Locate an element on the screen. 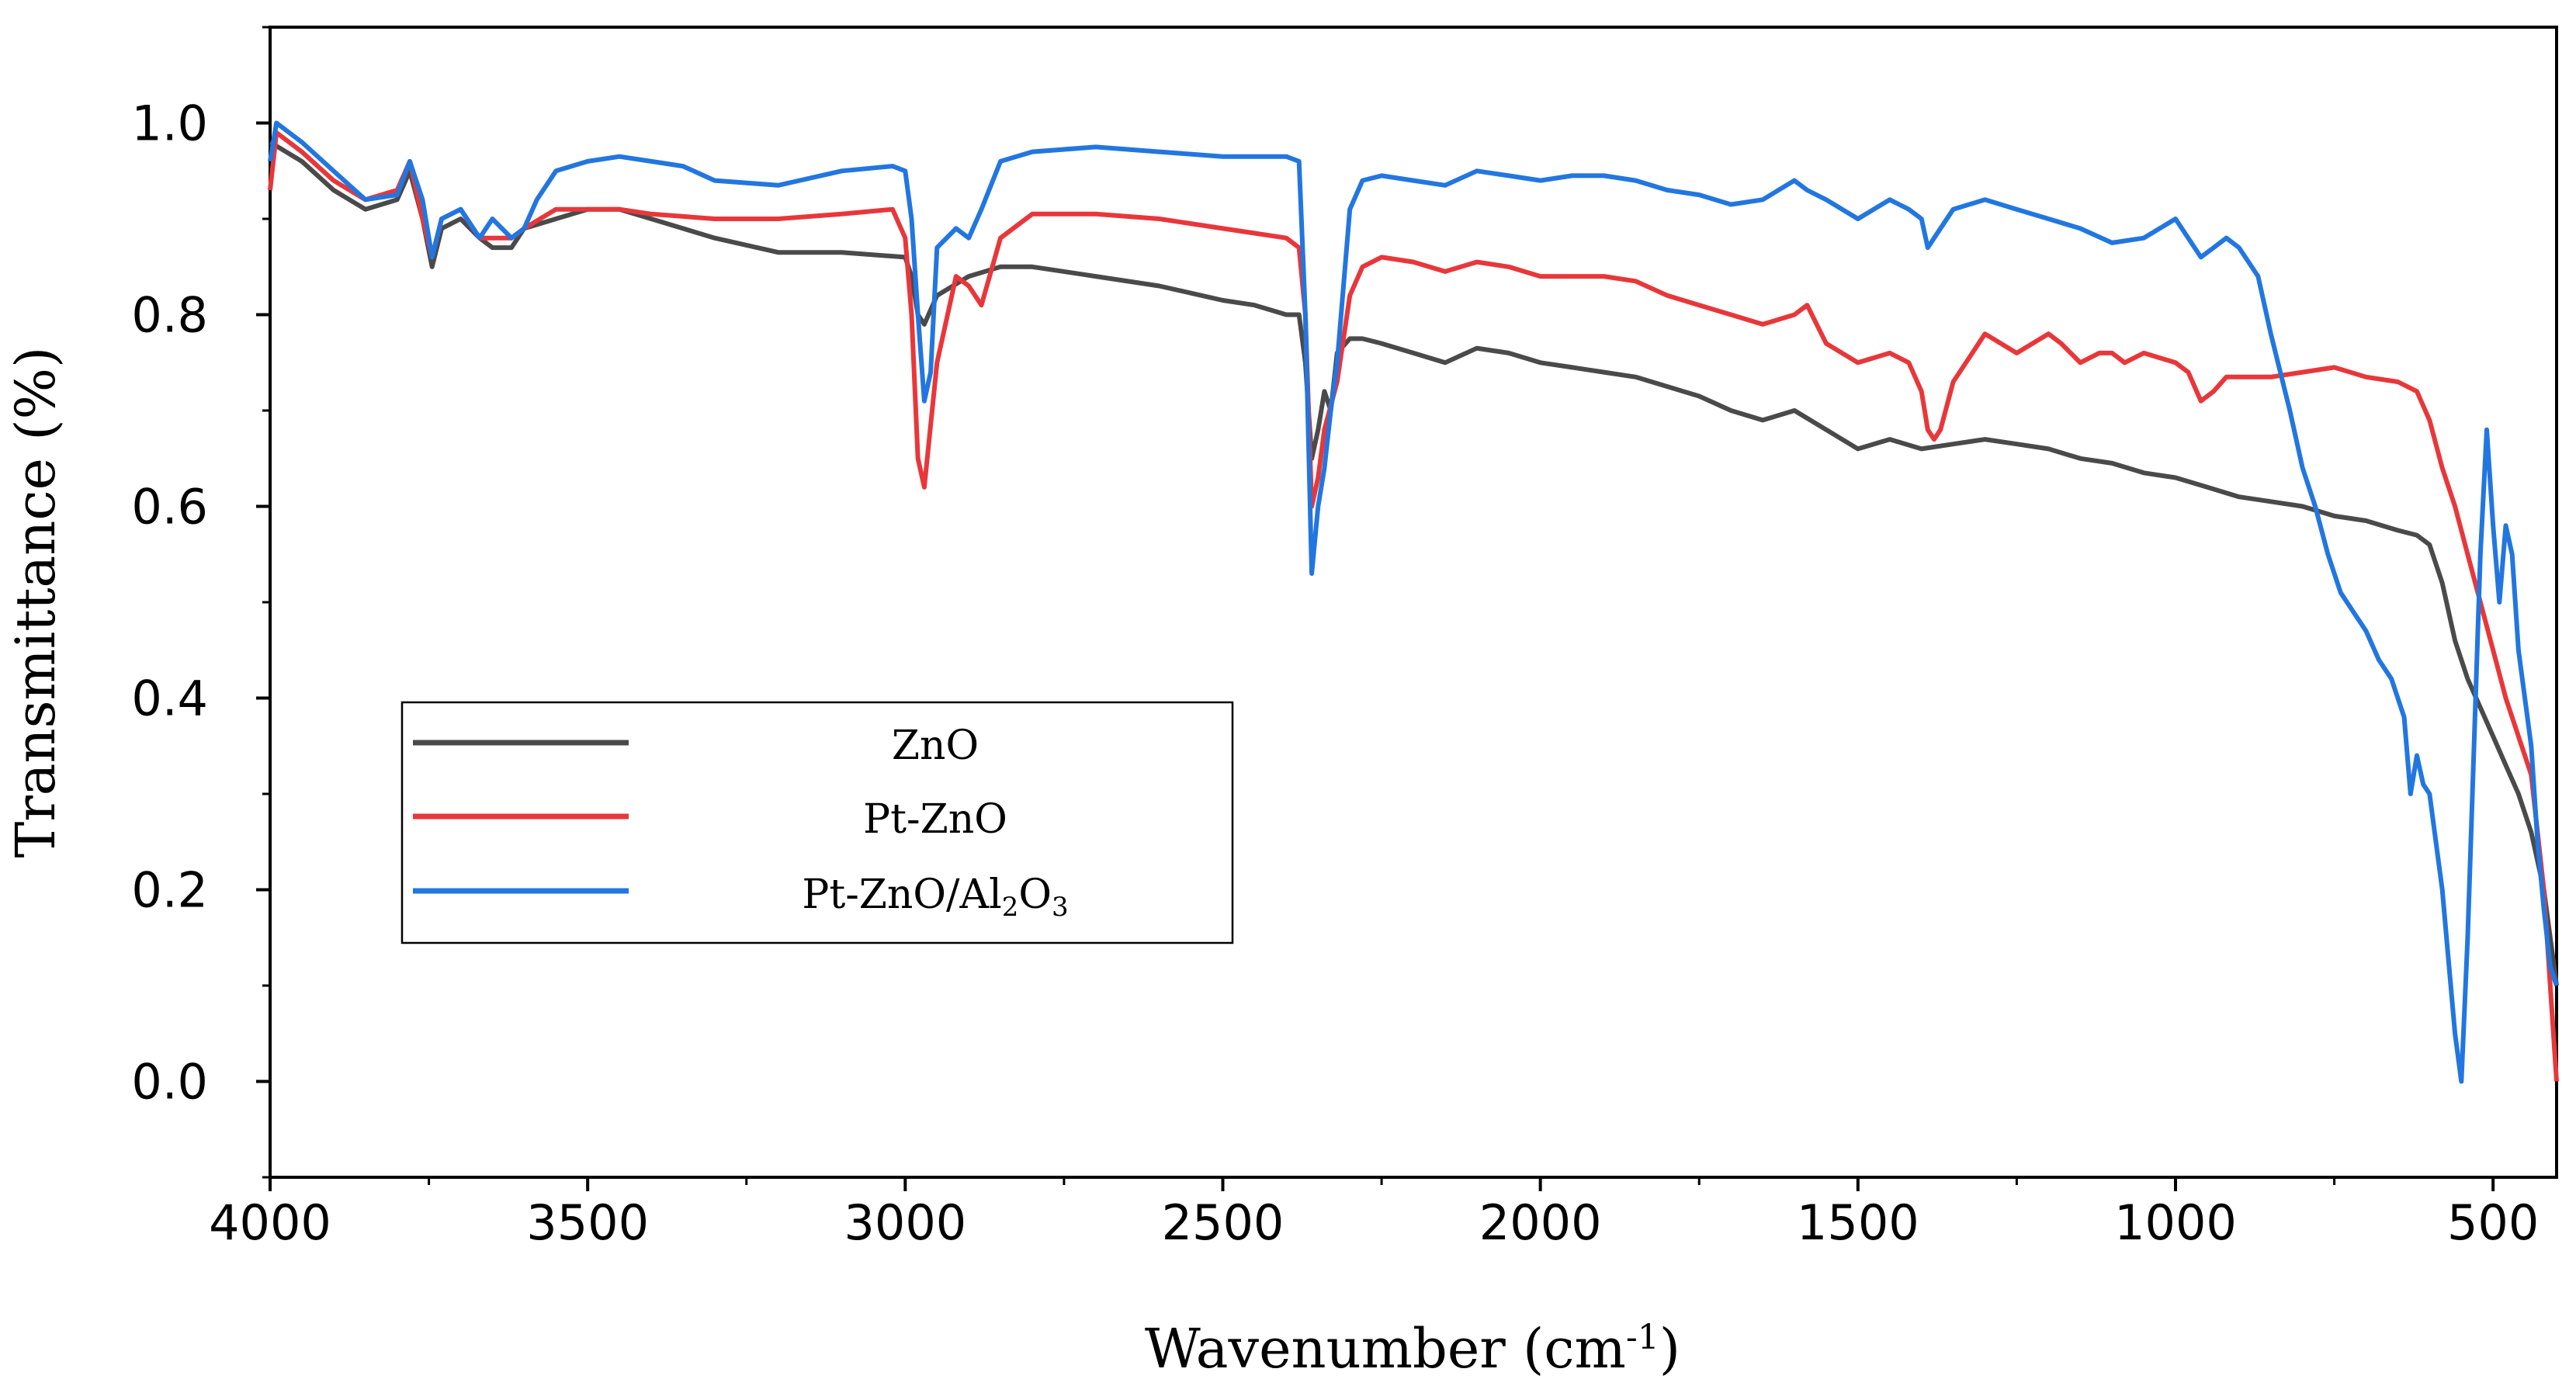  x-axis-title-sup: -1 is located at coordinates (1642, 1337).